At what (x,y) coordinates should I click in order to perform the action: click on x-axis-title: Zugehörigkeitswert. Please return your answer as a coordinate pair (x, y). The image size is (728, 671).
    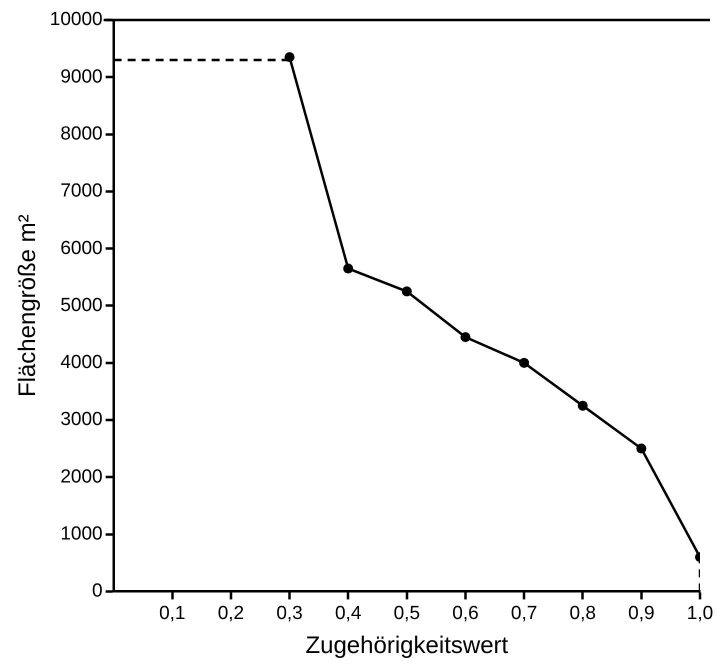
    Looking at the image, I should click on (407, 646).